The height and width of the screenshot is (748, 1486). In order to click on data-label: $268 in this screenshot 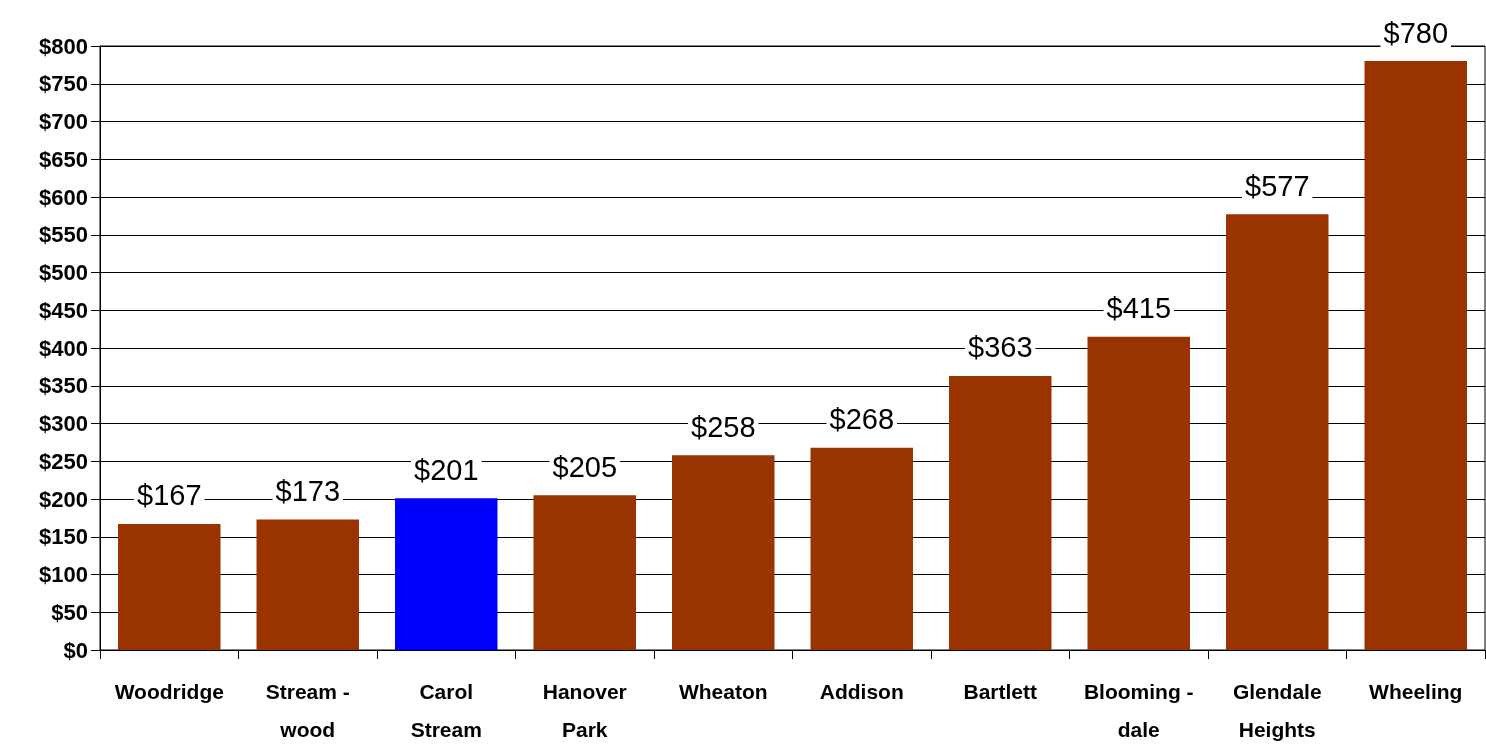, I will do `click(862, 419)`.